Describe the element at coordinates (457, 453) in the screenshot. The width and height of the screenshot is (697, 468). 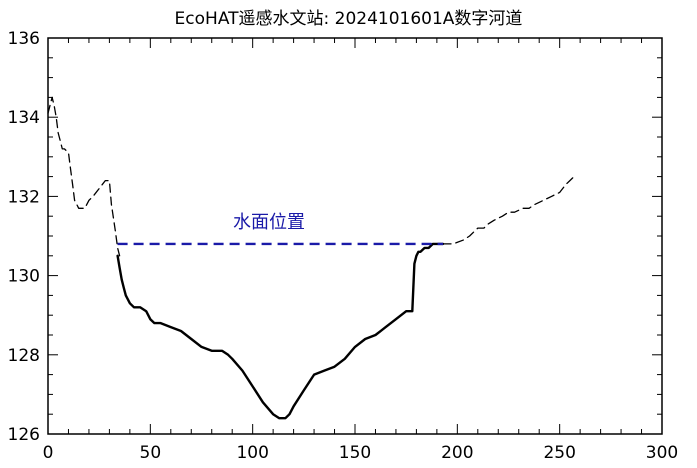
I see `x-tick-label: 200` at that location.